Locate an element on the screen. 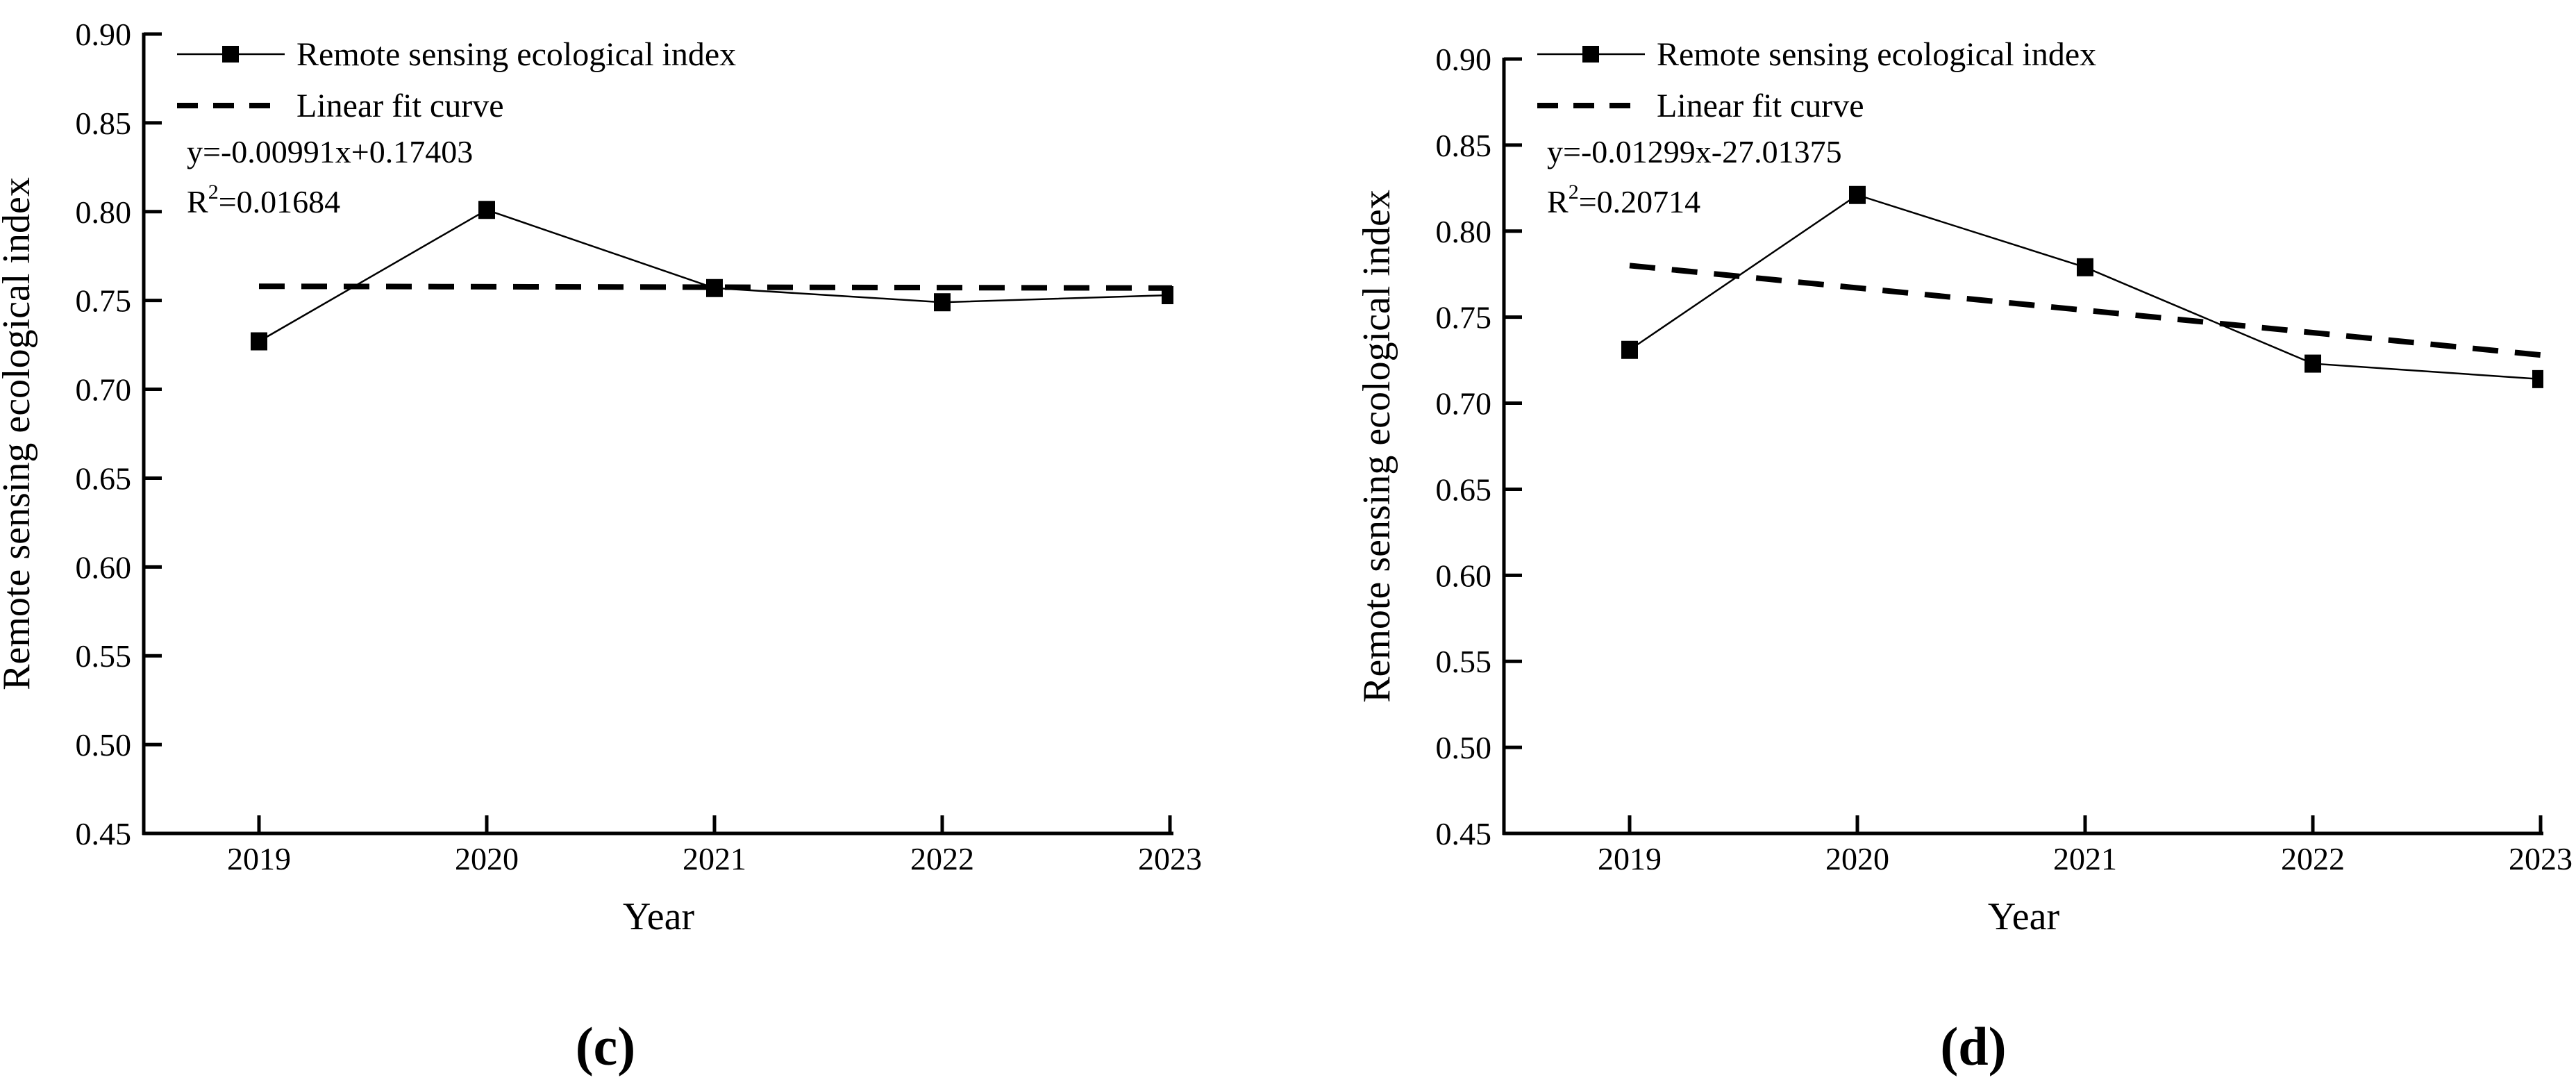  fit-equation: y=-0.00991x+0.17403 is located at coordinates (330, 151).